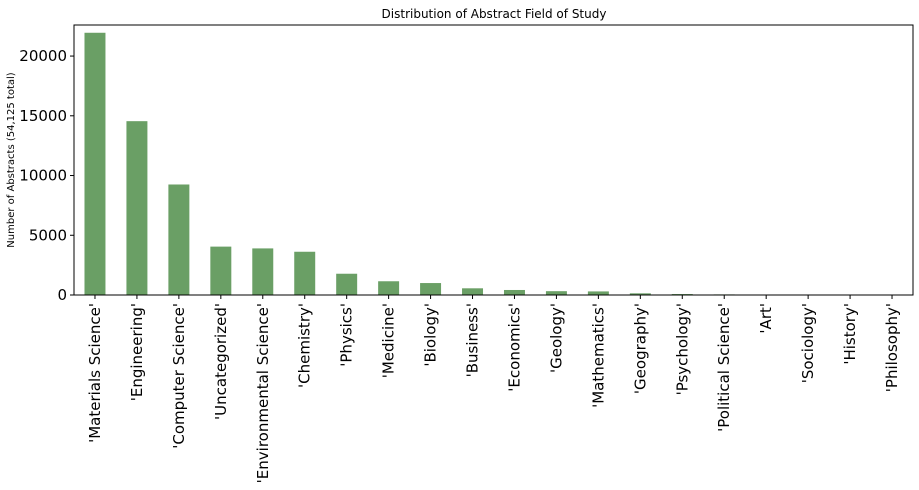  Describe the element at coordinates (95, 373) in the screenshot. I see `x-tick-label: 'Materials Science'` at that location.